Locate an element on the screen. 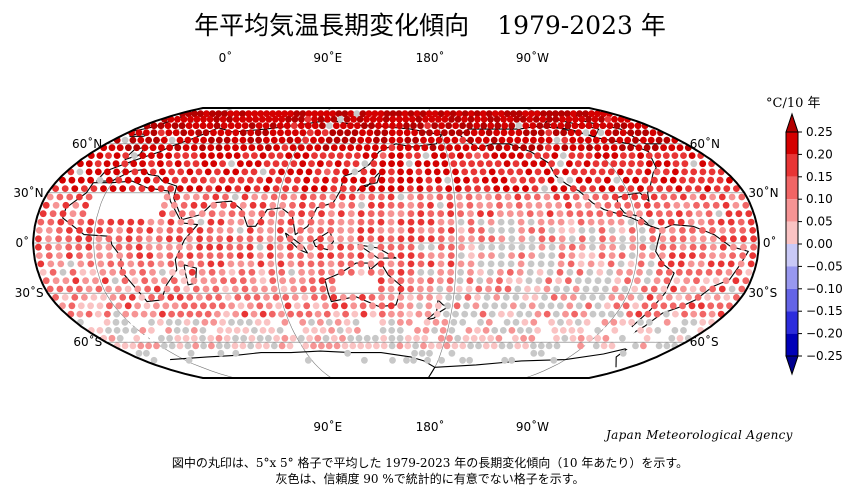  legend-tick-label: 0.15 is located at coordinates (819, 177).